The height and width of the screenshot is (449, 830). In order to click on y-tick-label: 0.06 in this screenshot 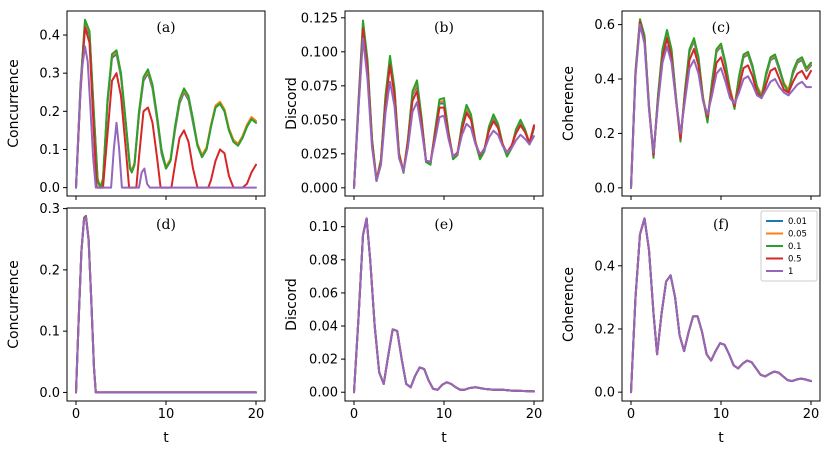, I will do `click(323, 293)`.